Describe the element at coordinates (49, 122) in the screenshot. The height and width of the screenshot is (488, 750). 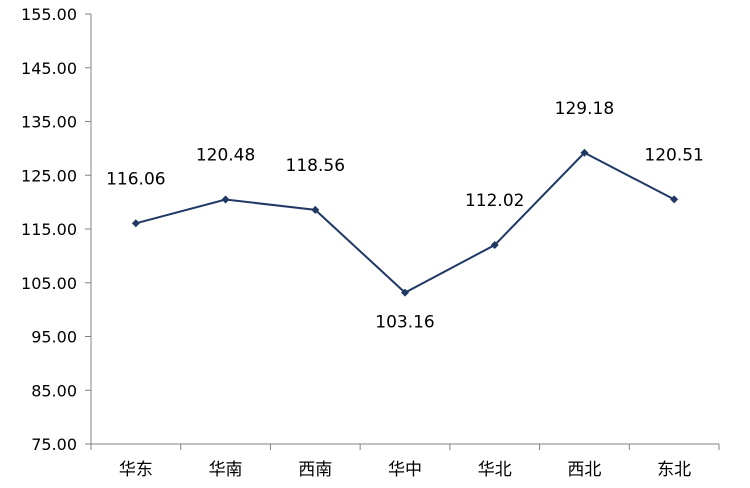
I see `y-tick-label: 135.00` at that location.